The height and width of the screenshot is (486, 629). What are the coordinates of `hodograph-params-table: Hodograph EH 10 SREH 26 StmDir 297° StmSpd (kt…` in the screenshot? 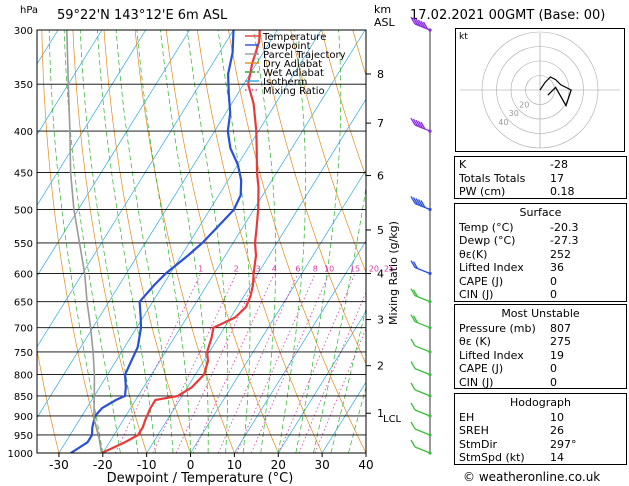 It's located at (540, 429).